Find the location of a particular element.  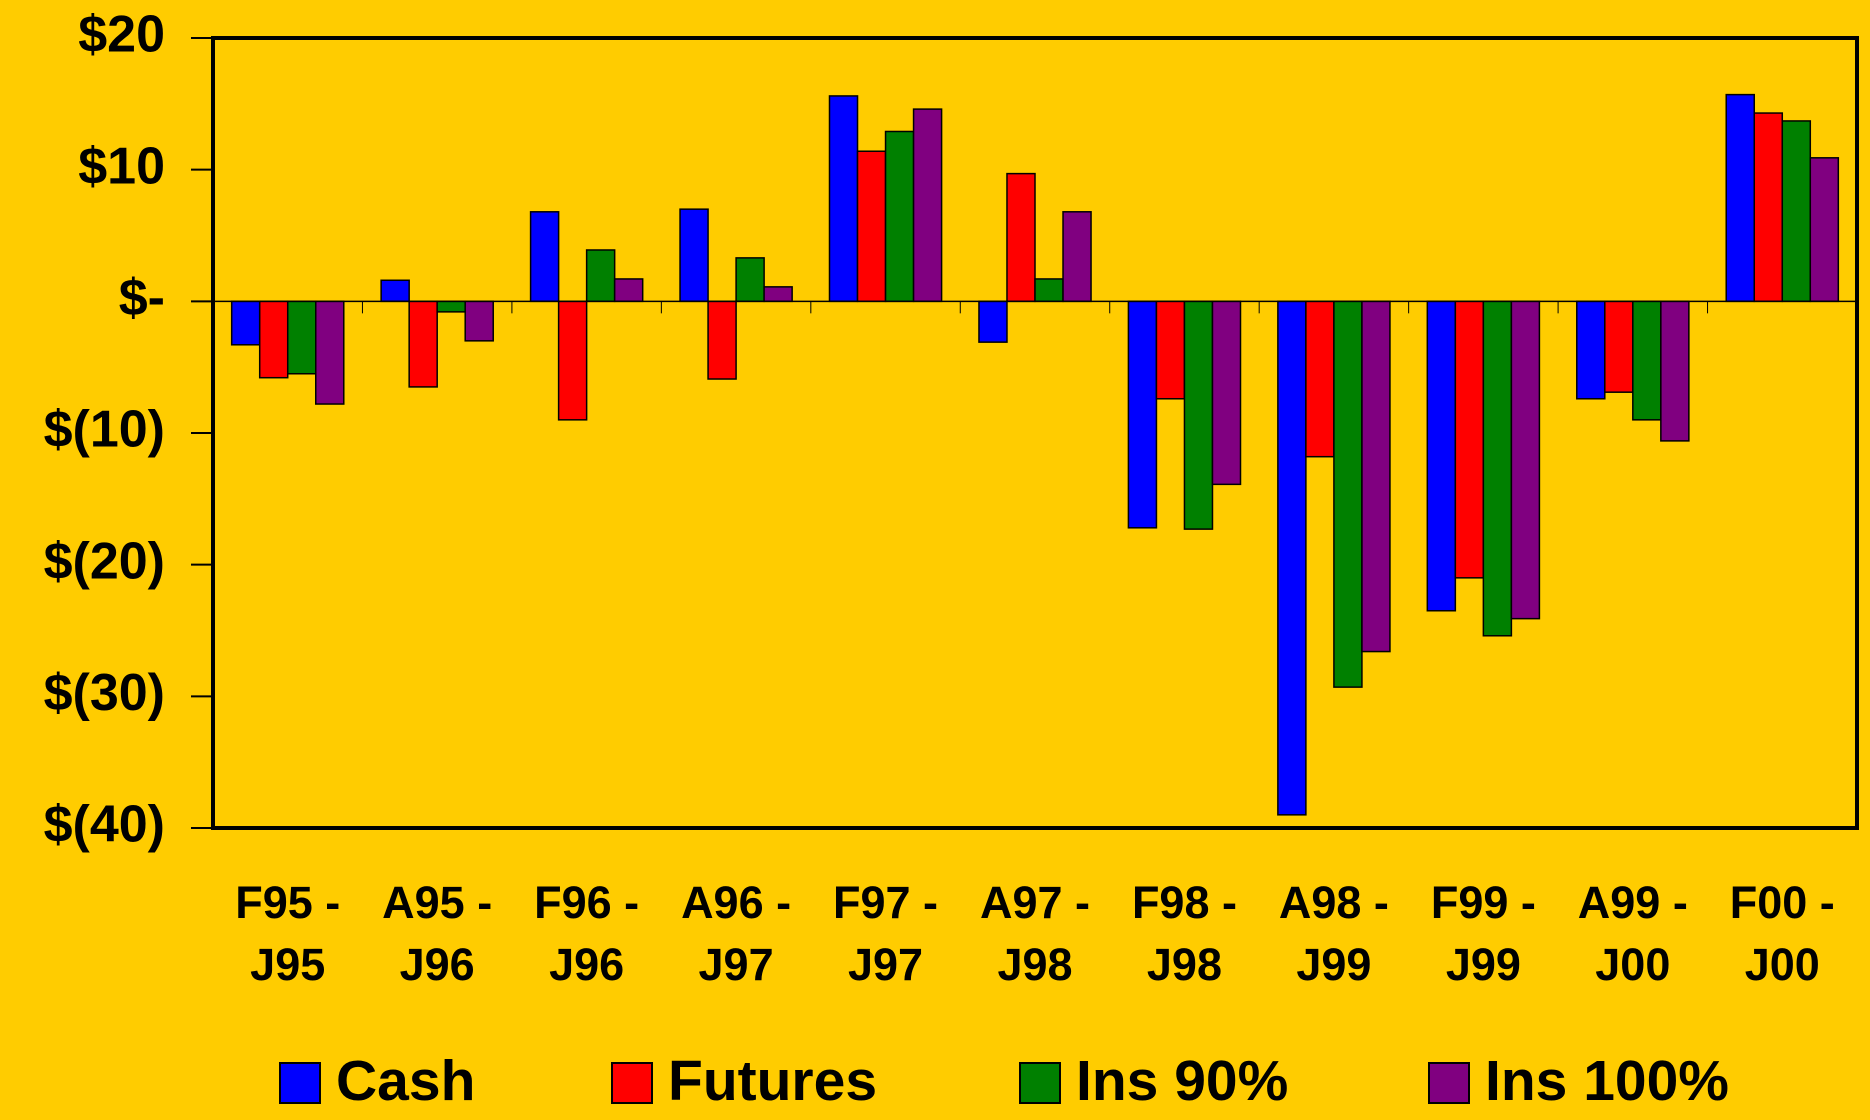

x-tick-label: F98 -J98 is located at coordinates (1184, 933).